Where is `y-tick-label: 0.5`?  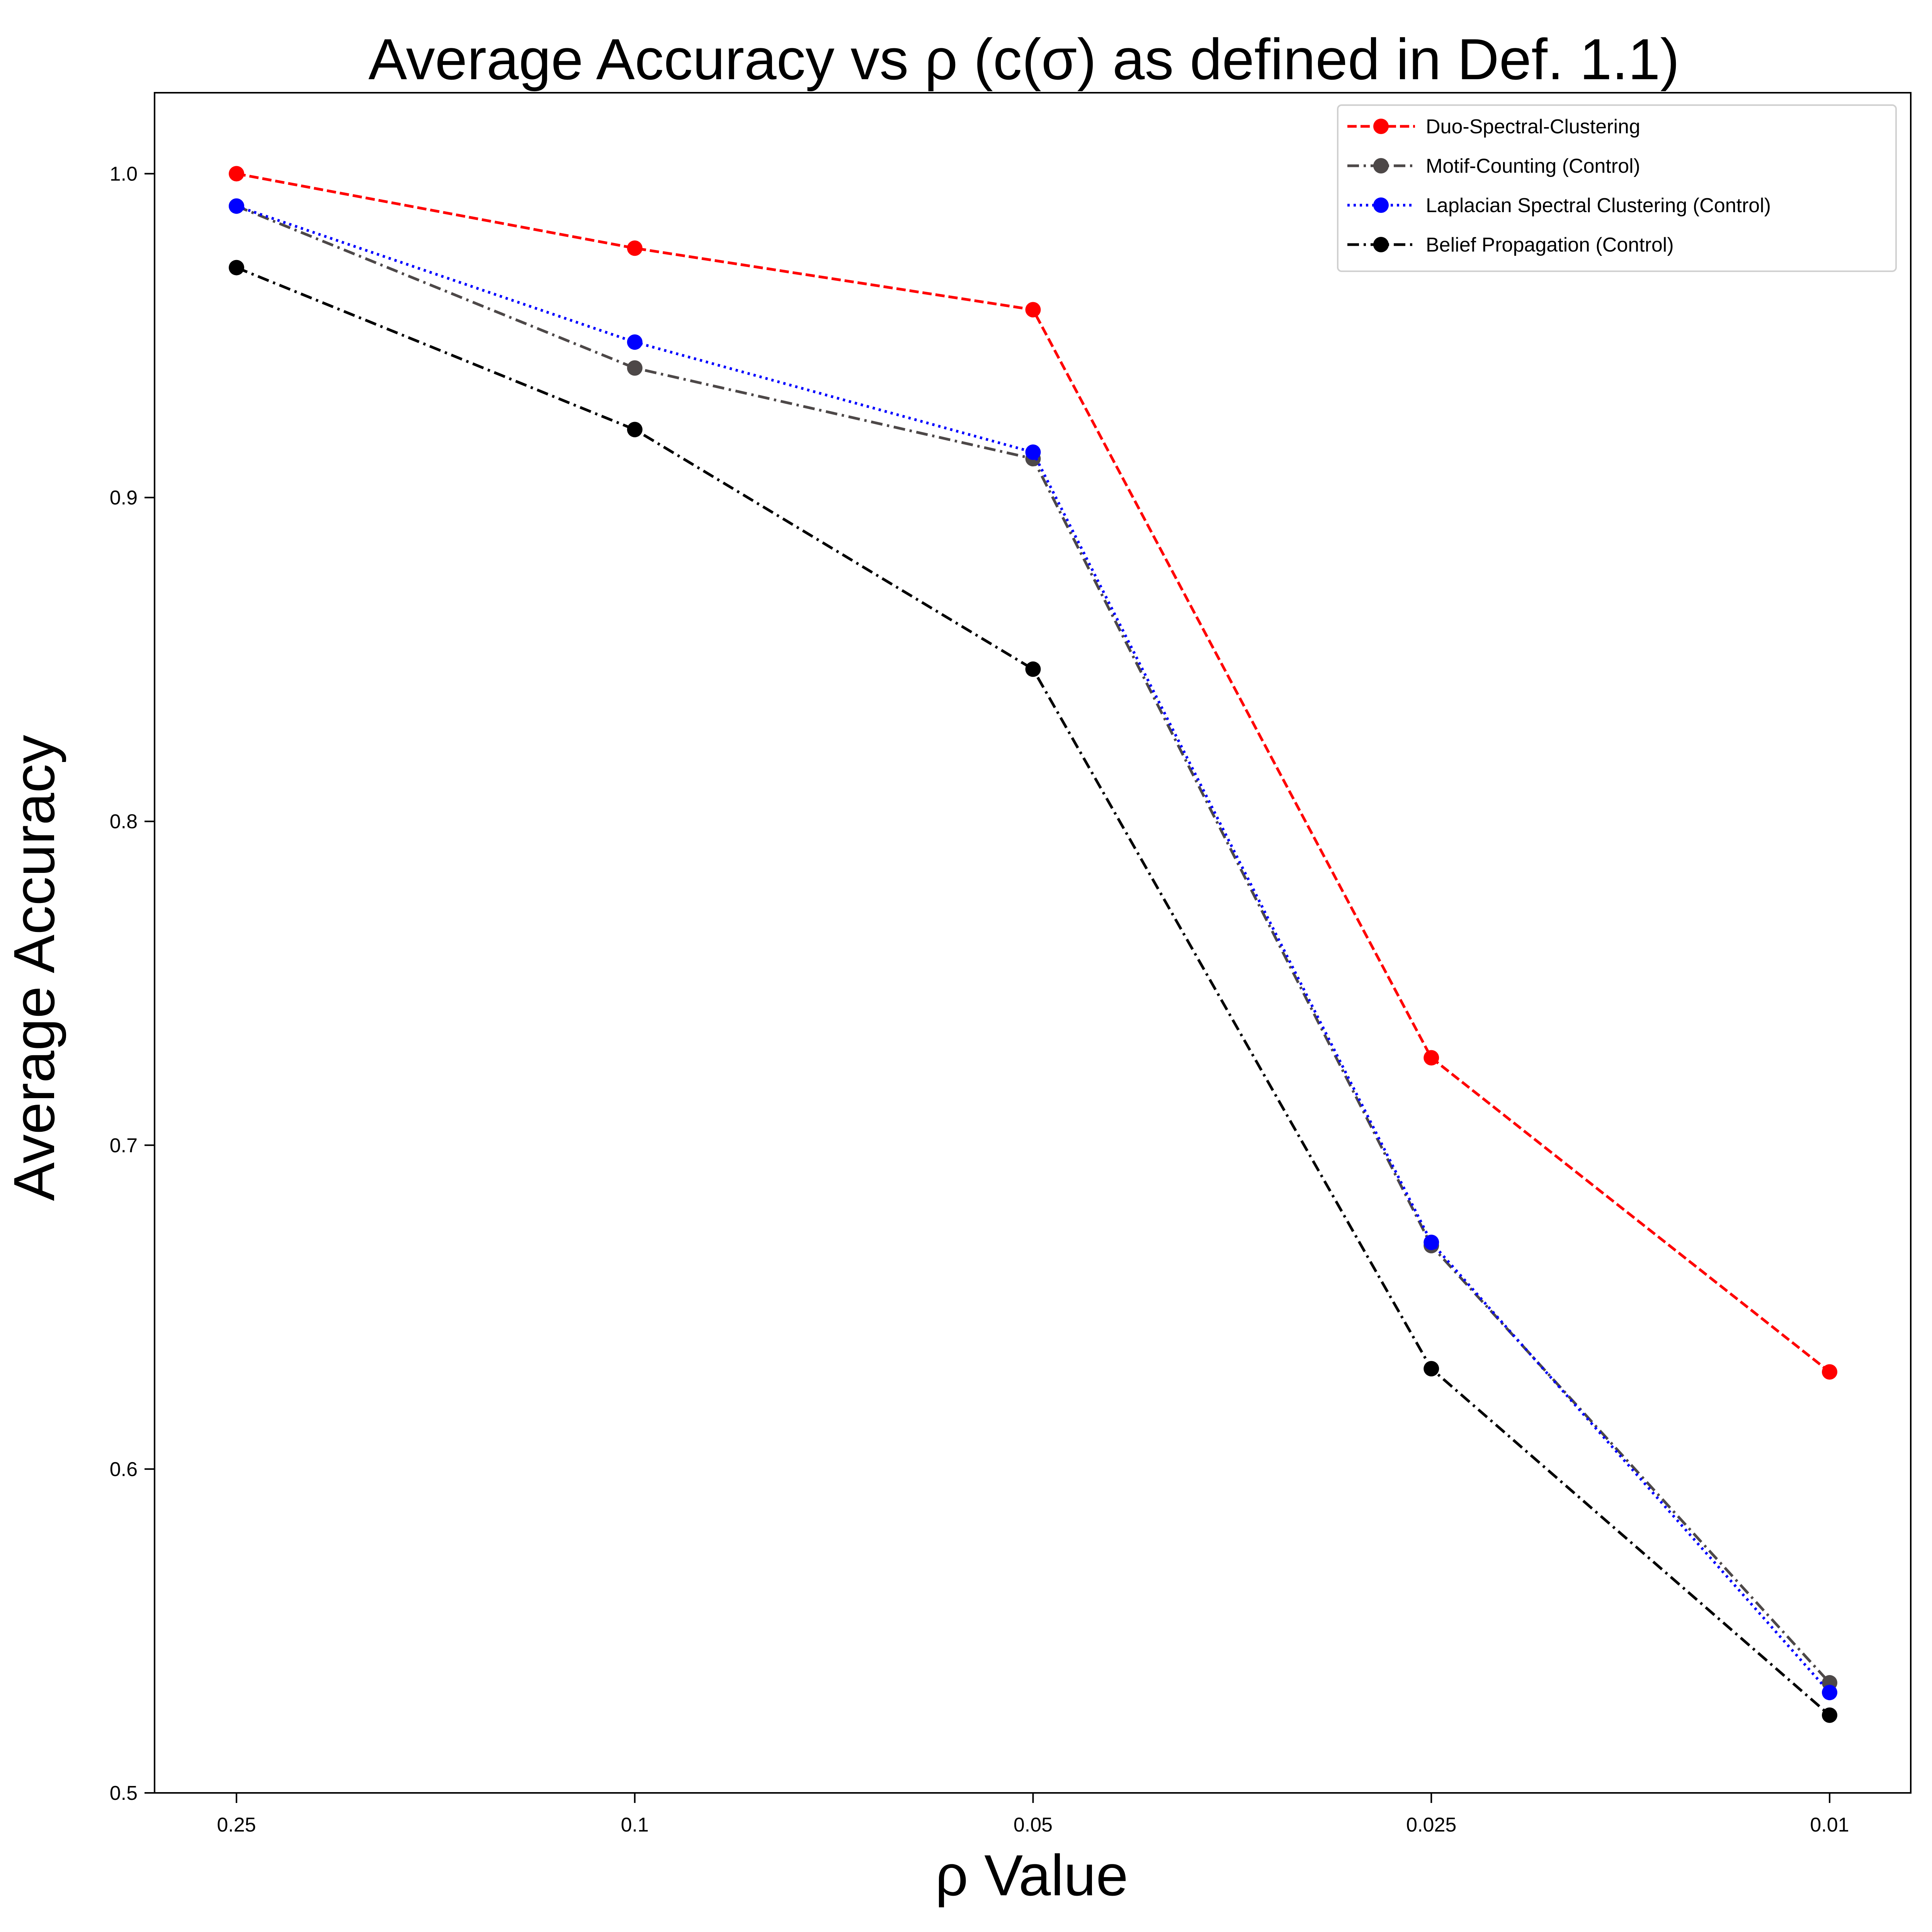 y-tick-label: 0.5 is located at coordinates (124, 1793).